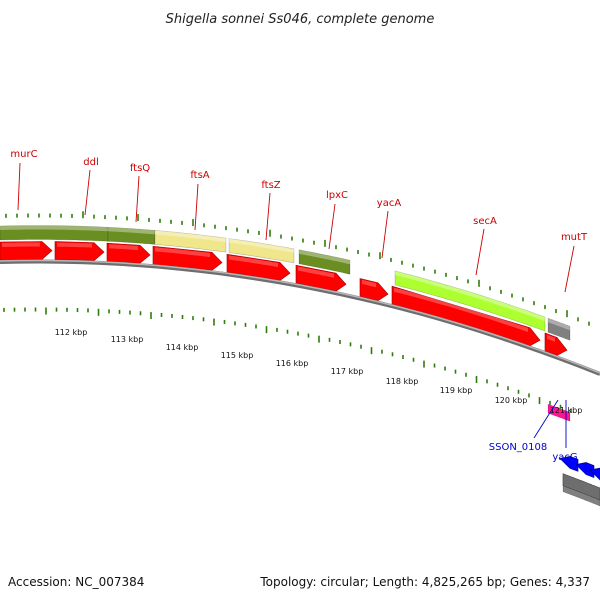 This screenshot has width=600, height=600. Describe the element at coordinates (90, 162) in the screenshot. I see `gene-label: ddl` at that location.